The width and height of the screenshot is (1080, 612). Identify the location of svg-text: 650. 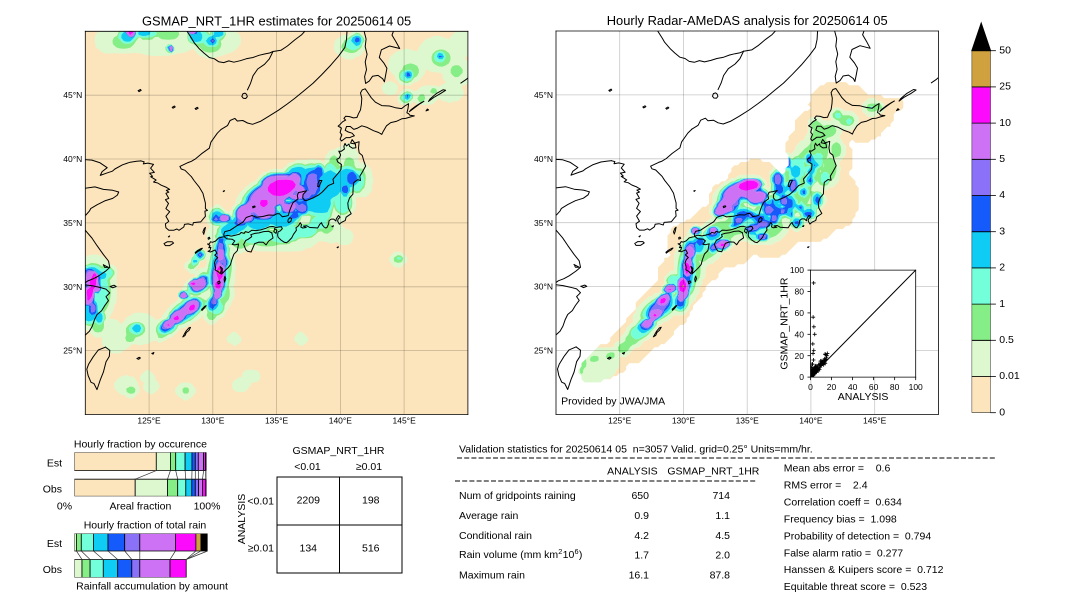
(640, 496).